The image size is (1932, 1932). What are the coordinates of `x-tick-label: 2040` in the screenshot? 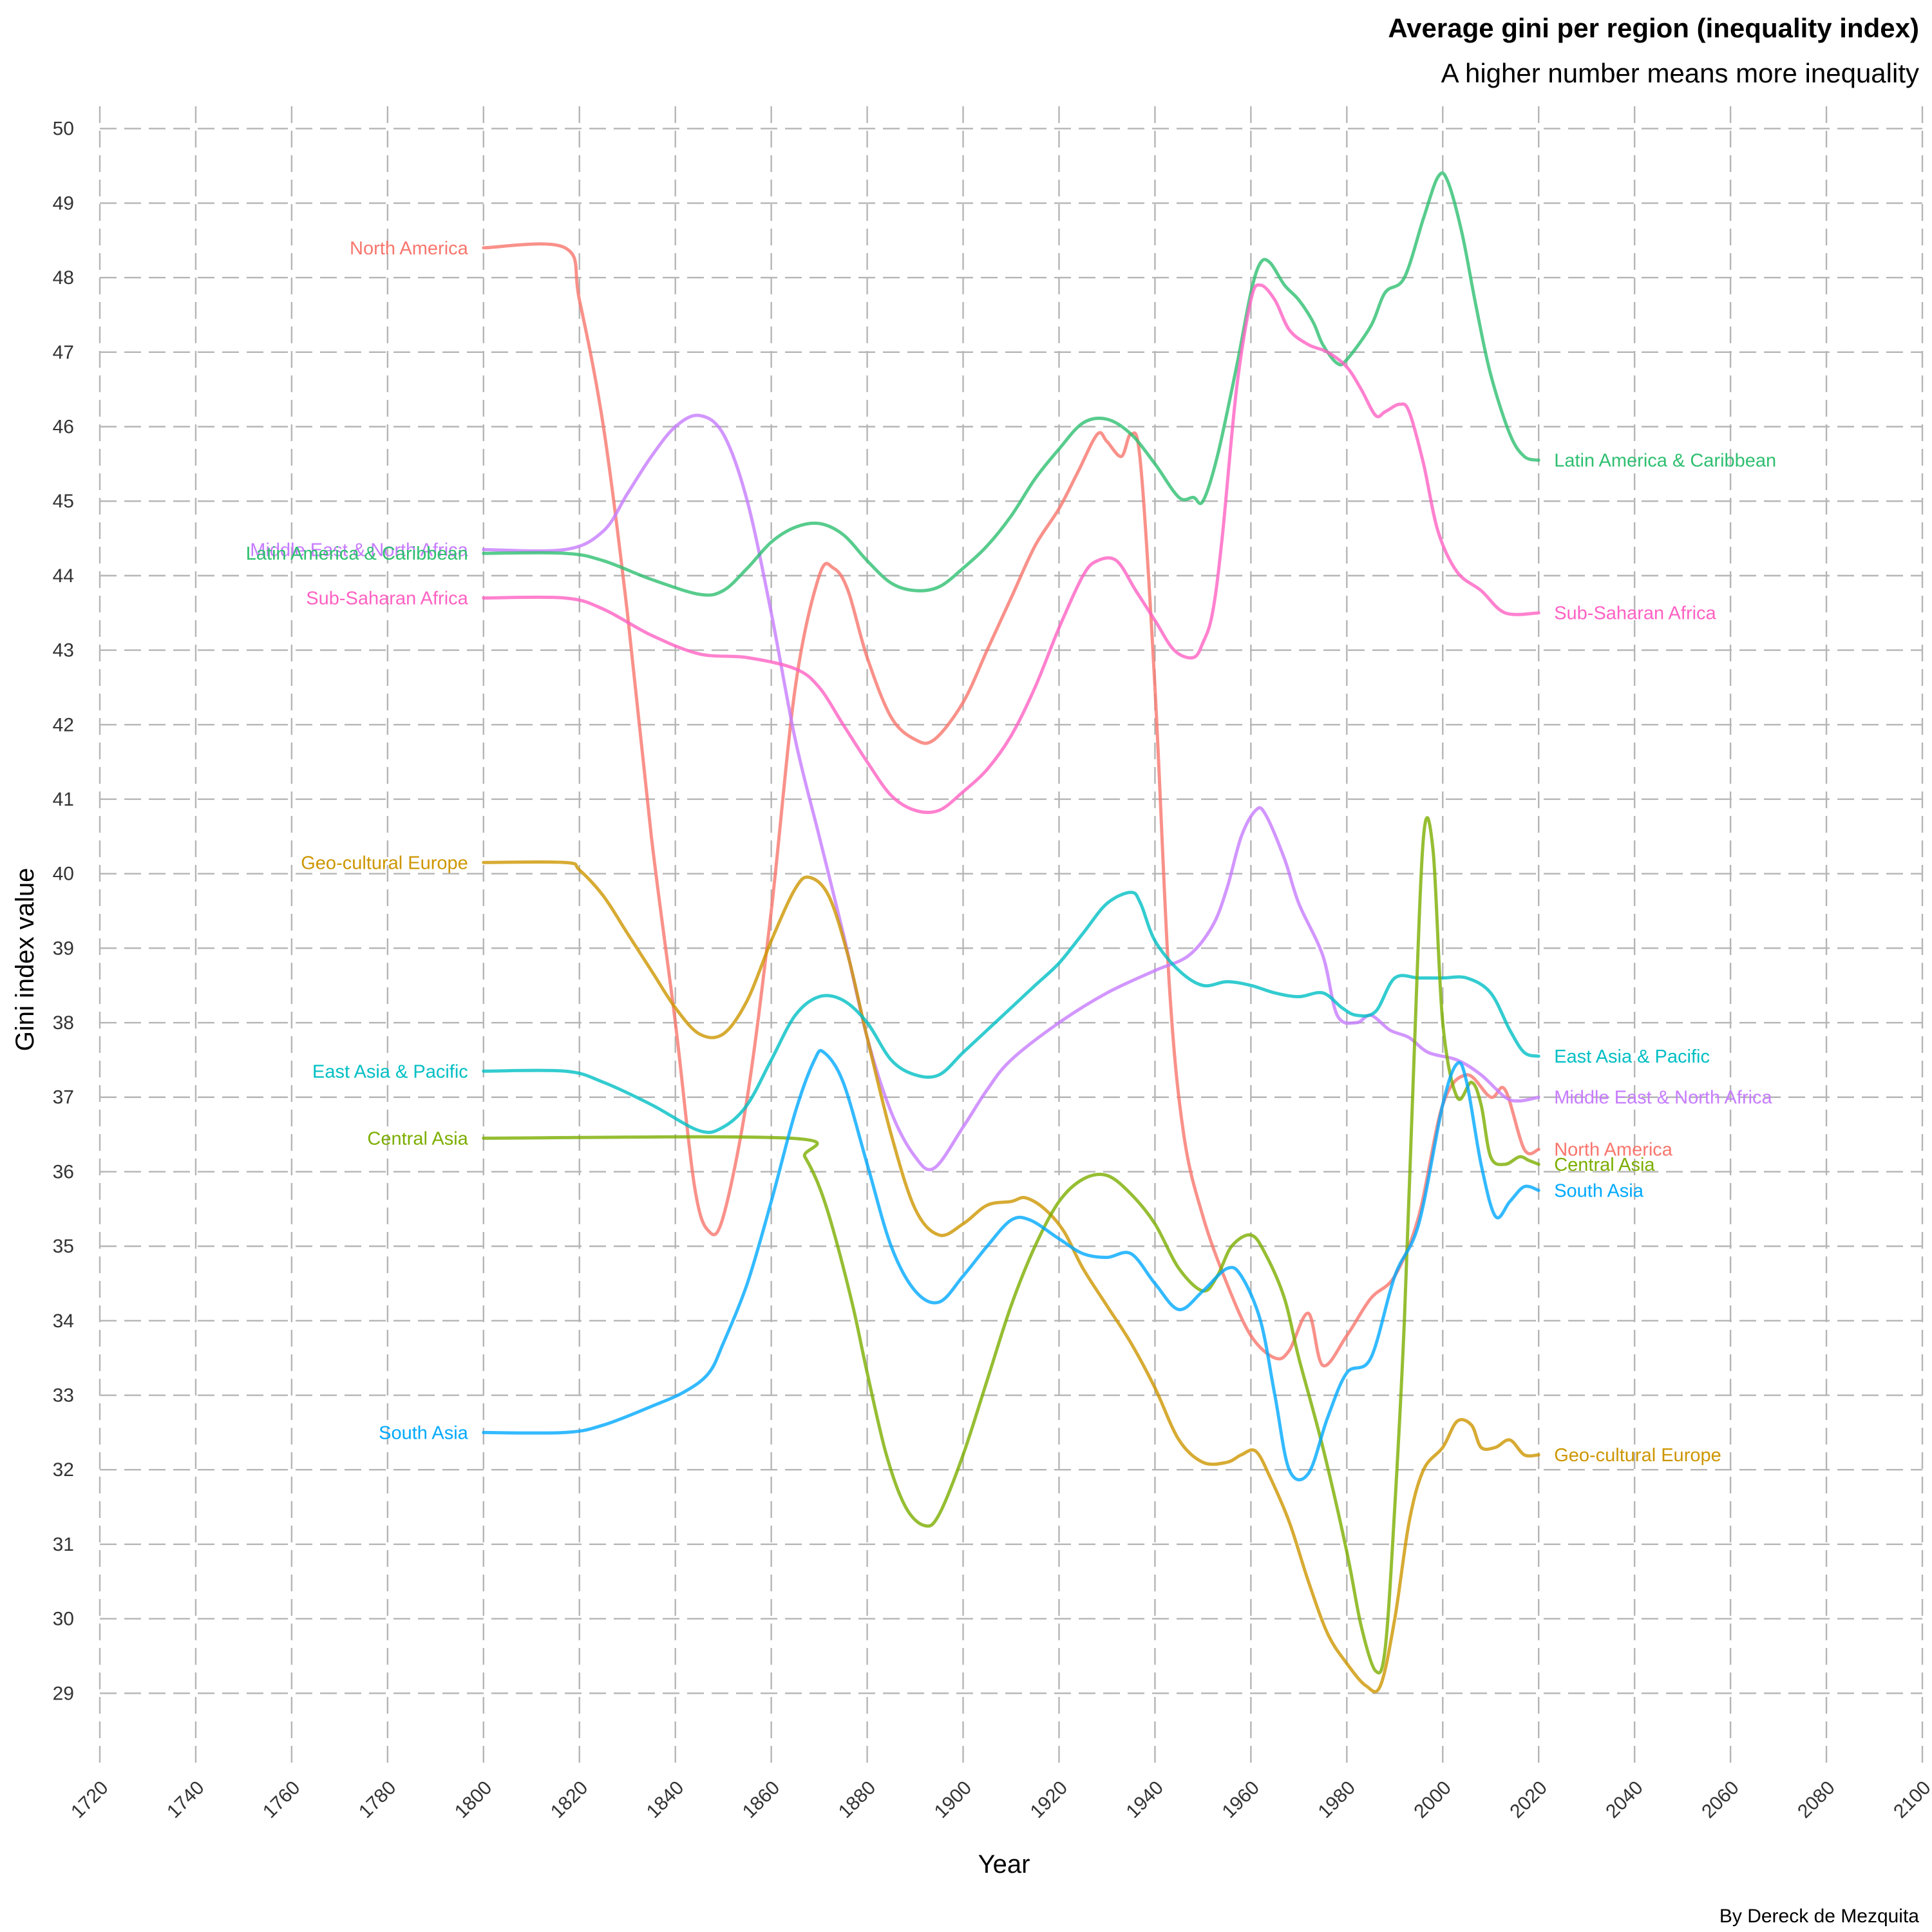 It's located at (1624, 1800).